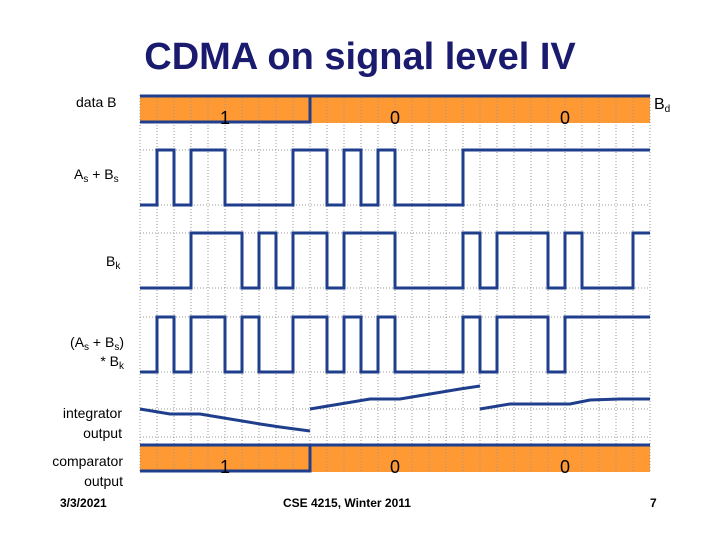 The image size is (720, 540). Describe the element at coordinates (395, 344) in the screenshot. I see `waveform-product` at that location.